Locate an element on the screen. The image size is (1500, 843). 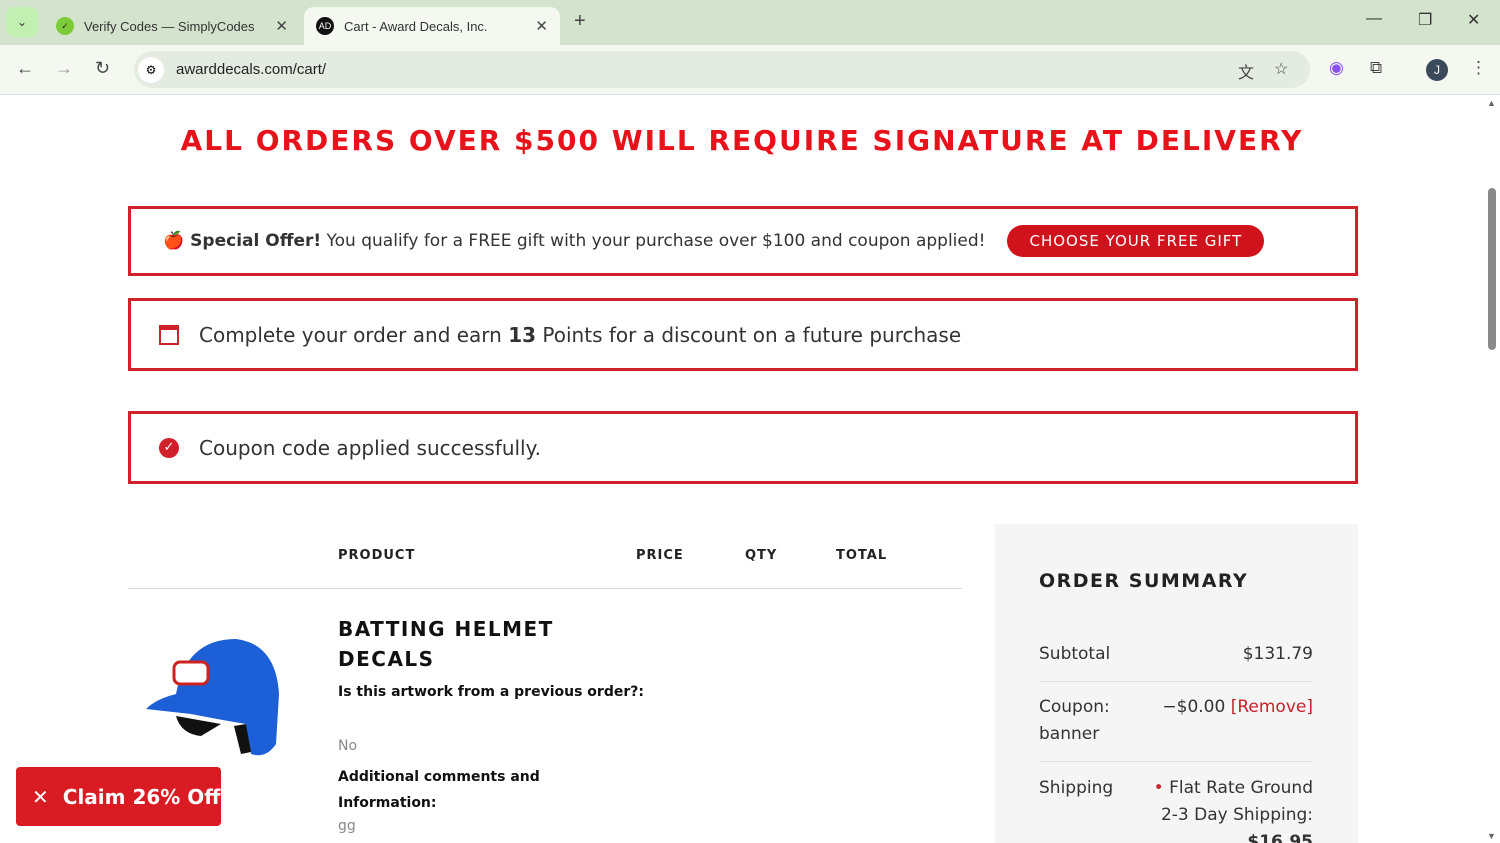
claim-discount-button: ✕ Claim 26% Off is located at coordinates (118, 796).